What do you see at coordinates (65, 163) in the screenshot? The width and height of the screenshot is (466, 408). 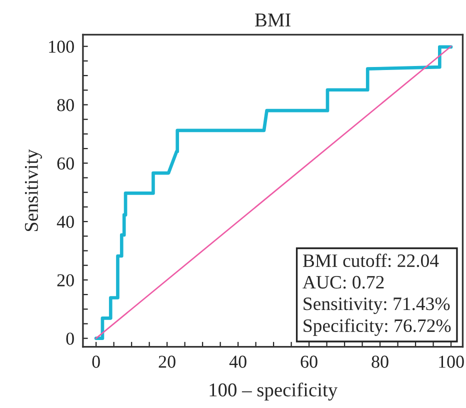 I see `y-tick-label: 60` at bounding box center [65, 163].